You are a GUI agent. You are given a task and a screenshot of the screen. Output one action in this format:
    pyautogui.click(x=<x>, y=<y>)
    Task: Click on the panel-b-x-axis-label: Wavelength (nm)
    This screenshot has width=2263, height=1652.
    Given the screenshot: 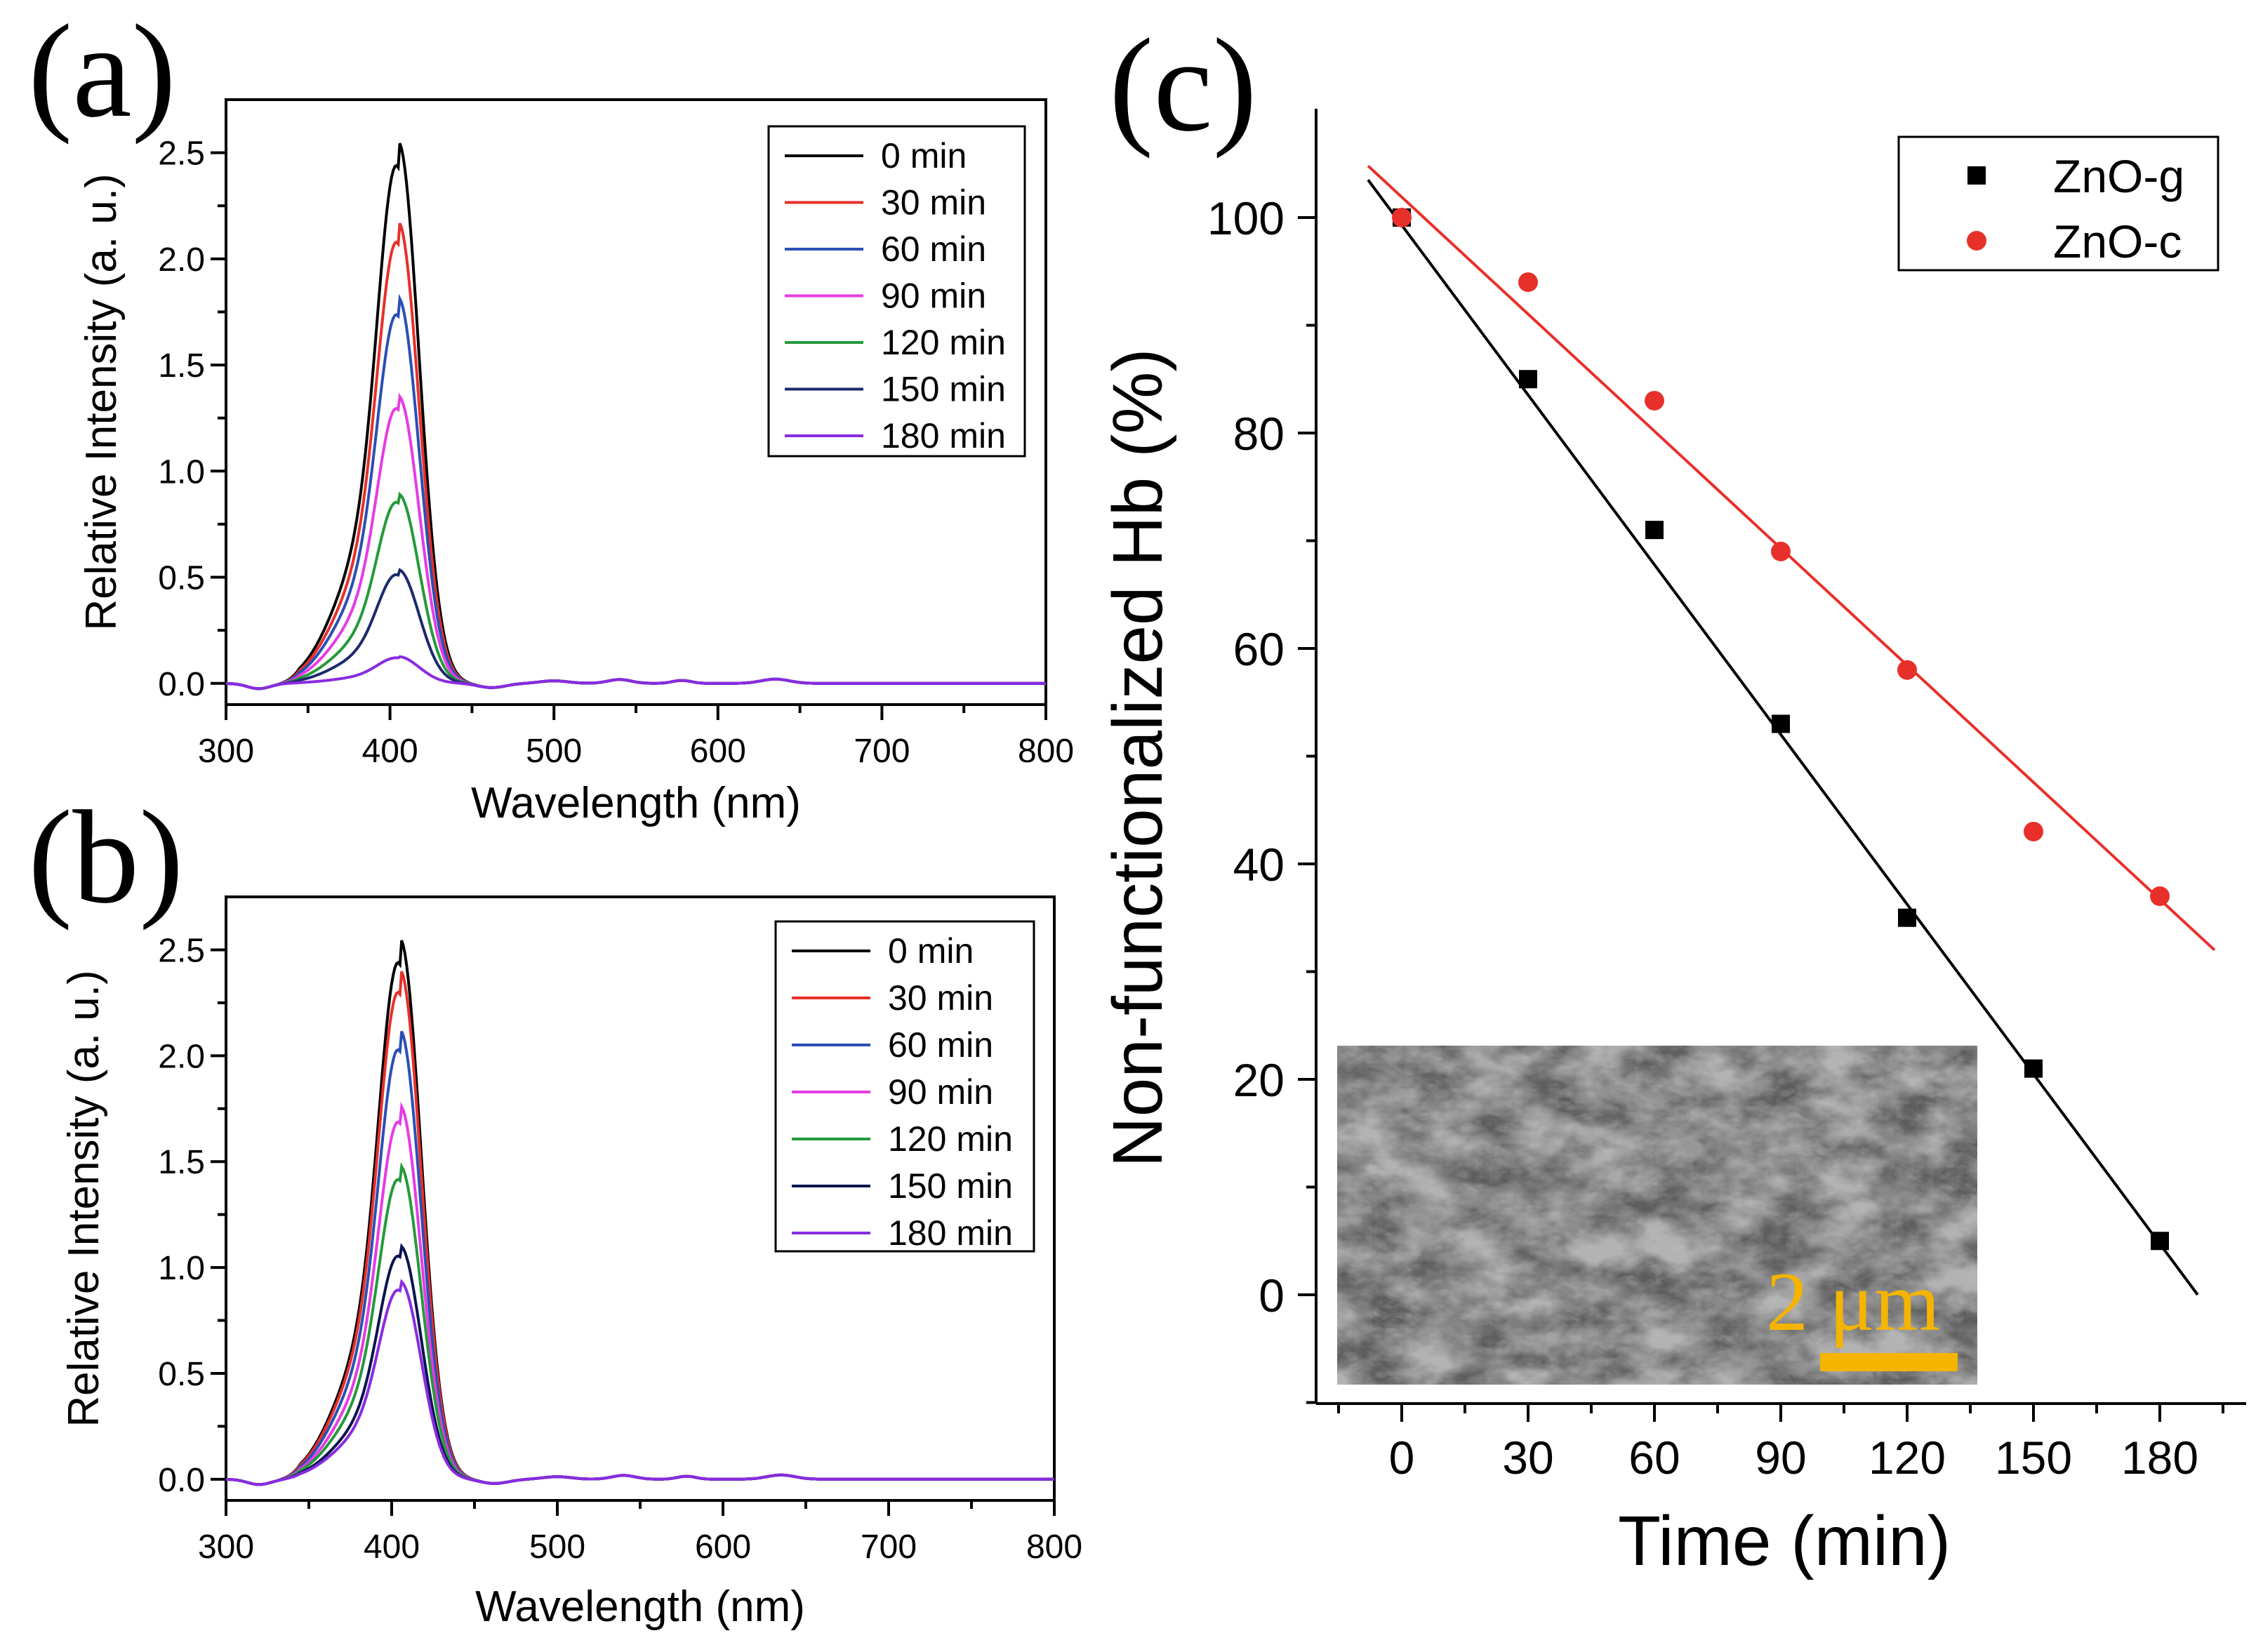 What is the action you would take?
    pyautogui.click(x=640, y=1607)
    